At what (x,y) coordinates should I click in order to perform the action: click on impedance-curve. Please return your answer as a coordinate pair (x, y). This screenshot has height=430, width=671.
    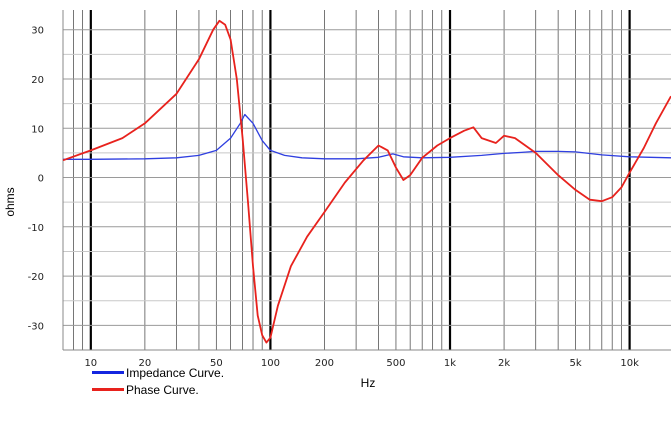
    Looking at the image, I should click on (367, 136).